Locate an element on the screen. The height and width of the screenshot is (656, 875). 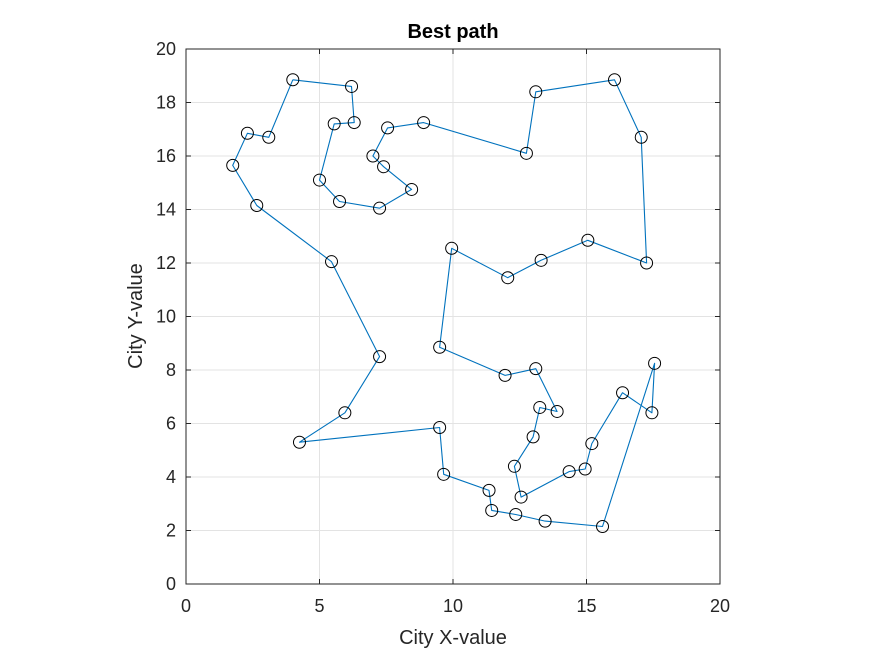
y-tick-label: 14 is located at coordinates (166, 210).